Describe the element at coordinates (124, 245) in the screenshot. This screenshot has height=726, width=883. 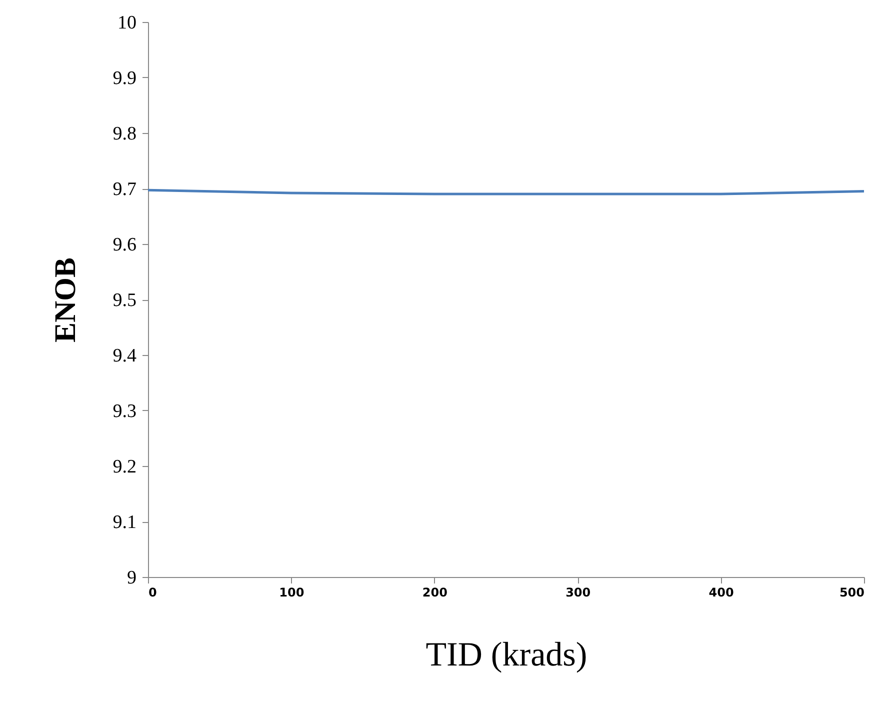
I see `y-tick-label: 9.6` at that location.